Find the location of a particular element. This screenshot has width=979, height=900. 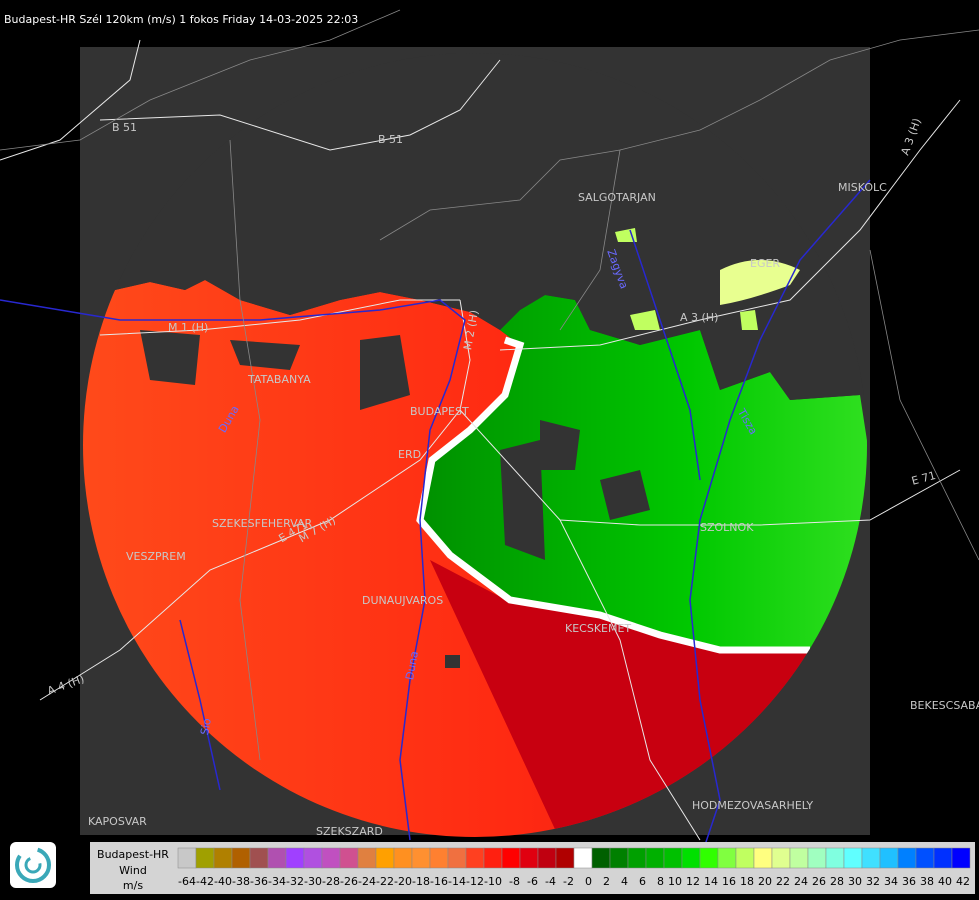

legend-step-label: 16 is located at coordinates (729, 881).